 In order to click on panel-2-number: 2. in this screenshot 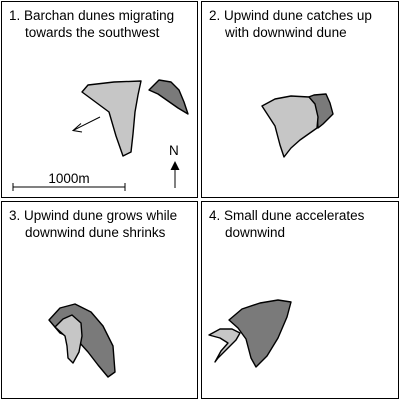, I will do `click(215, 15)`.